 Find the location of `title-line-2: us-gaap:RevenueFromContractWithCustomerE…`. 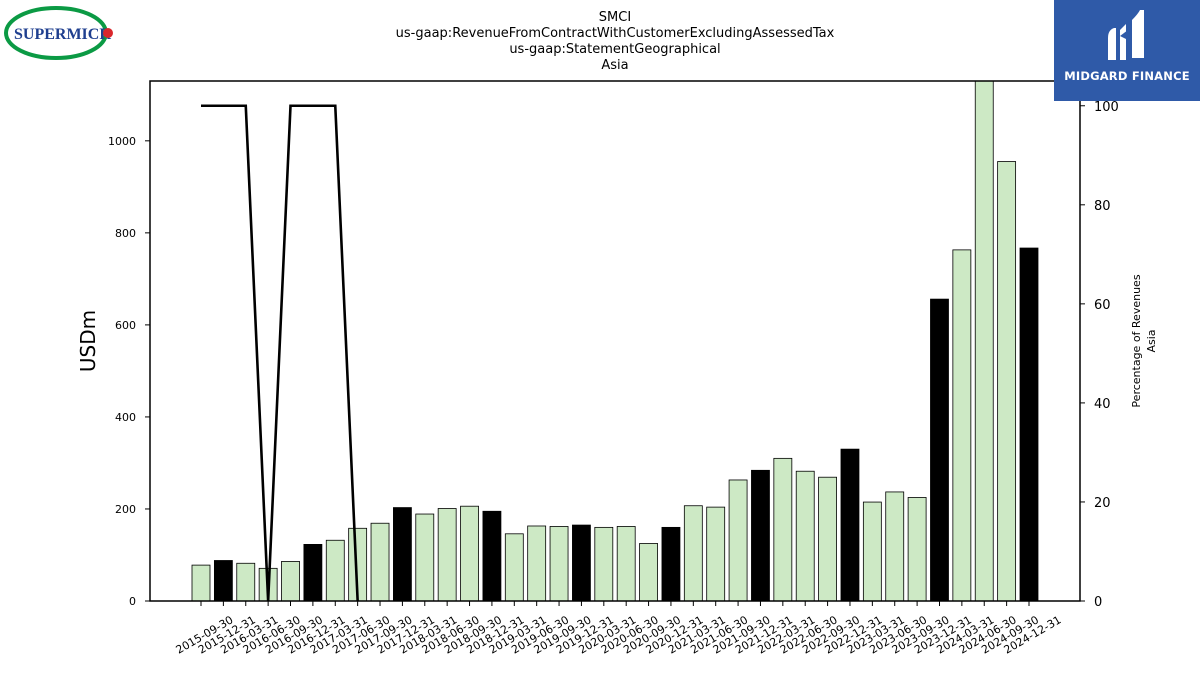

title-line-2: us-gaap:RevenueFromContractWithCustomerE… is located at coordinates (615, 33).